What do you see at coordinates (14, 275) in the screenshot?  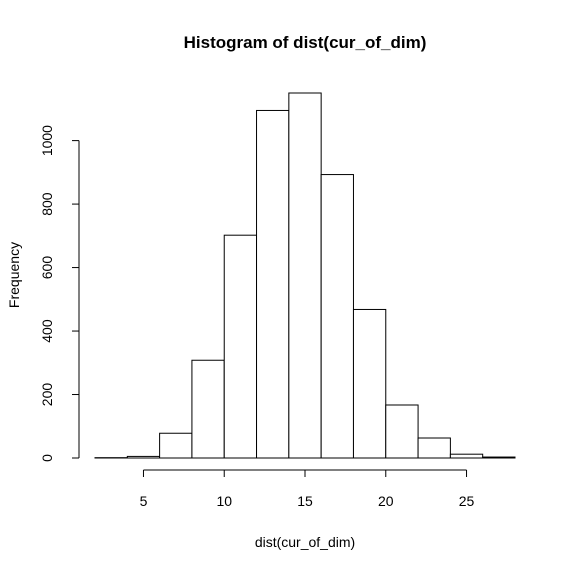 I see `y-axis-label: Frequency` at bounding box center [14, 275].